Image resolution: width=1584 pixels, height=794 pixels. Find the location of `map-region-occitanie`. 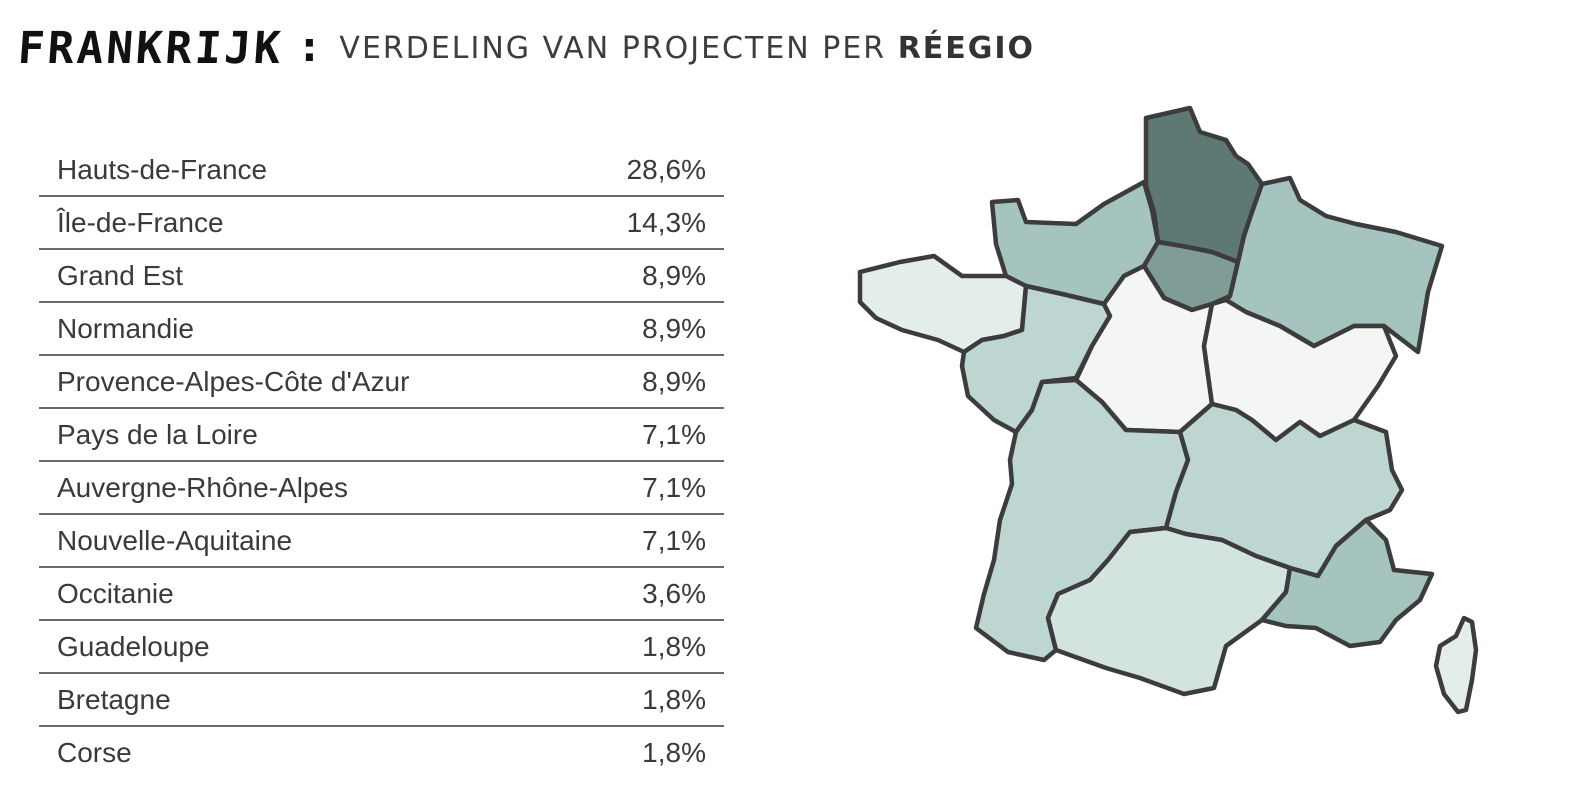

map-region-occitanie is located at coordinates (1169, 611).